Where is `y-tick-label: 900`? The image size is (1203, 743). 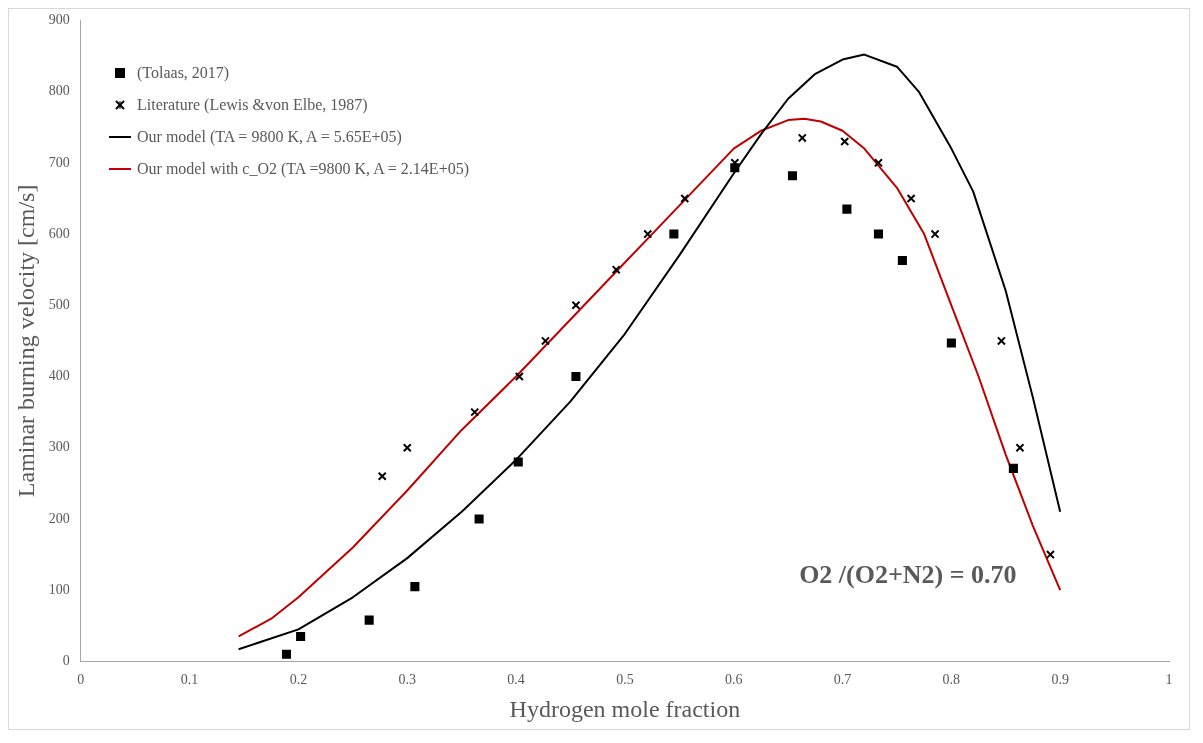 y-tick-label: 900 is located at coordinates (59, 20).